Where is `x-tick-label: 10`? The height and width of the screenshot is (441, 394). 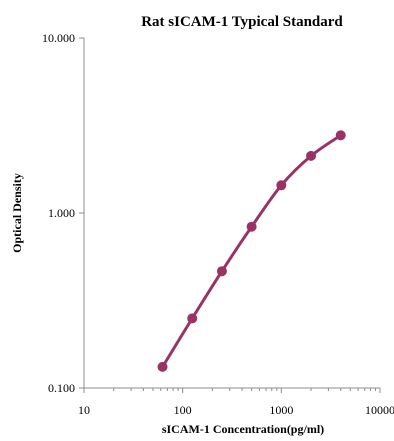 x-tick-label: 10 is located at coordinates (84, 410).